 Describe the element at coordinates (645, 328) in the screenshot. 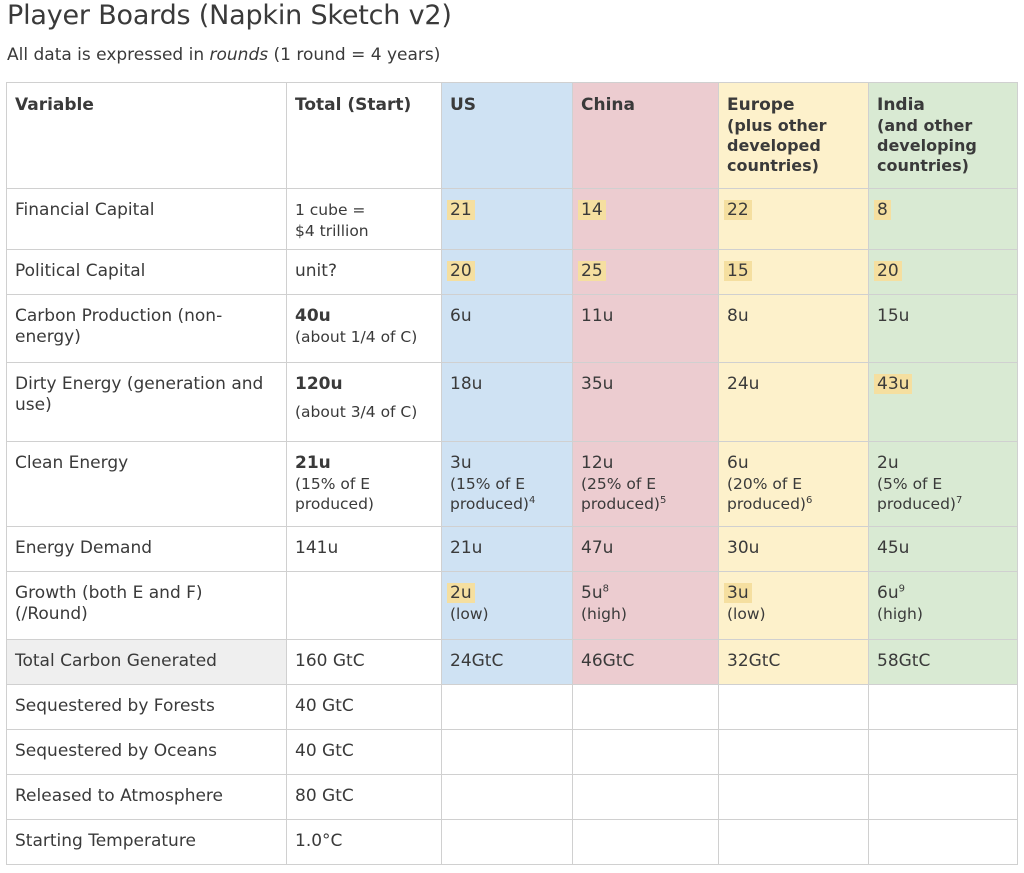

I see `value-china-carbon-production: 11u` at that location.